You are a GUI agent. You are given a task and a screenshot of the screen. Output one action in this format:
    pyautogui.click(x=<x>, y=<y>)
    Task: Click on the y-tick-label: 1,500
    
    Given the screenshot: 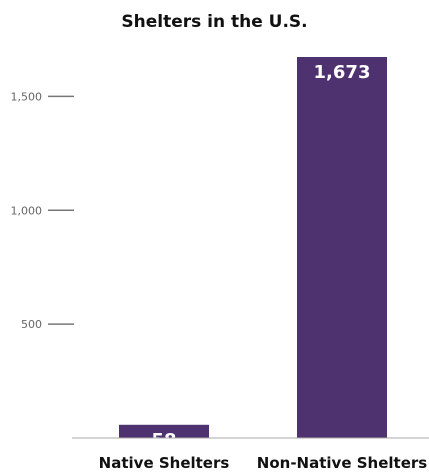 What is the action you would take?
    pyautogui.click(x=27, y=96)
    